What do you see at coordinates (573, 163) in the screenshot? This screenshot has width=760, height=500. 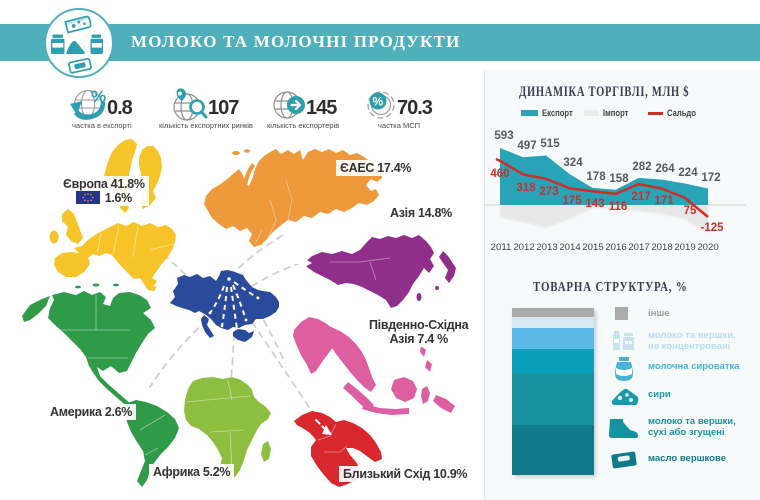 I see `svg-text: 324` at bounding box center [573, 163].